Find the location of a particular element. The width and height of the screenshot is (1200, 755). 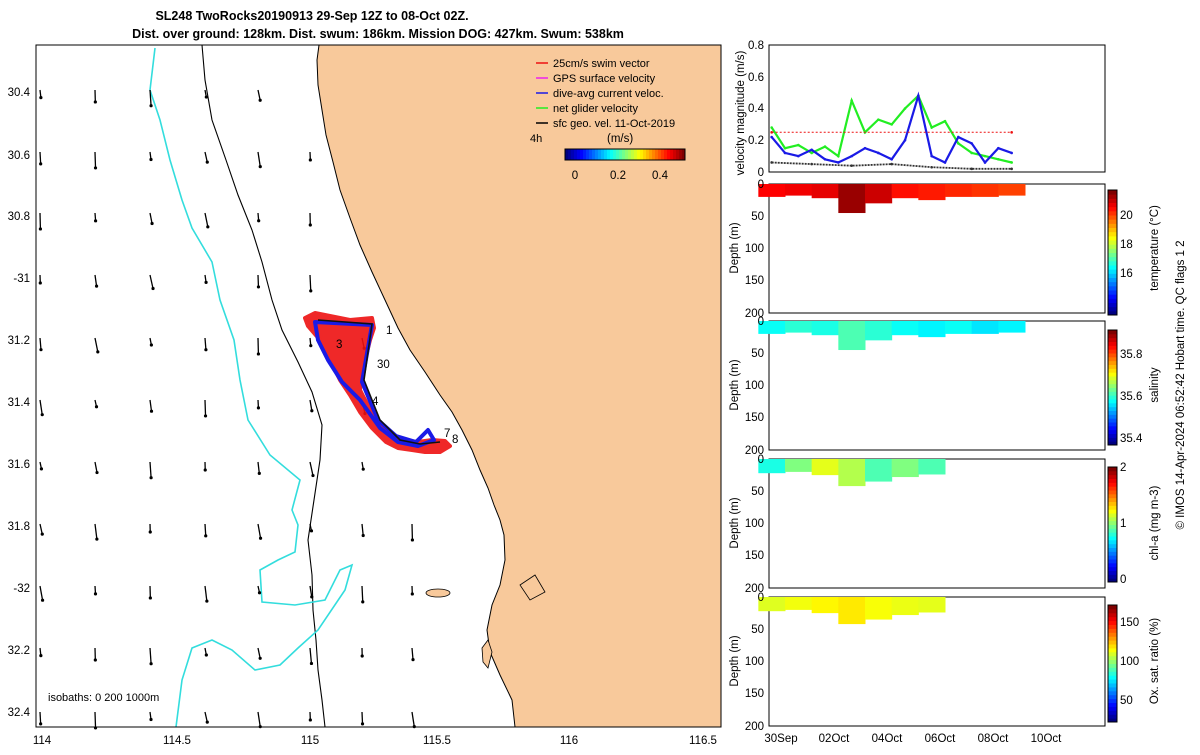

day-label-30: 30 is located at coordinates (383, 365).